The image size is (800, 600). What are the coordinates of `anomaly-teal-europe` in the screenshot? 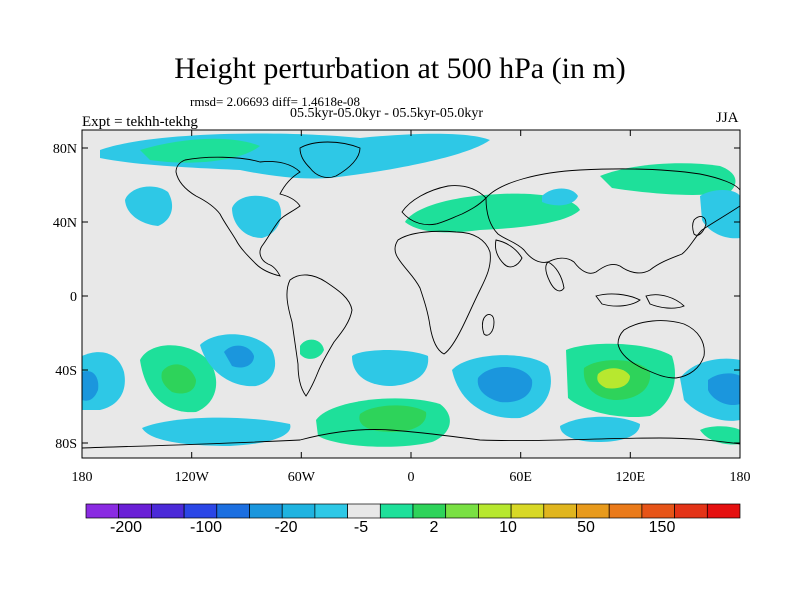 It's located at (492, 213).